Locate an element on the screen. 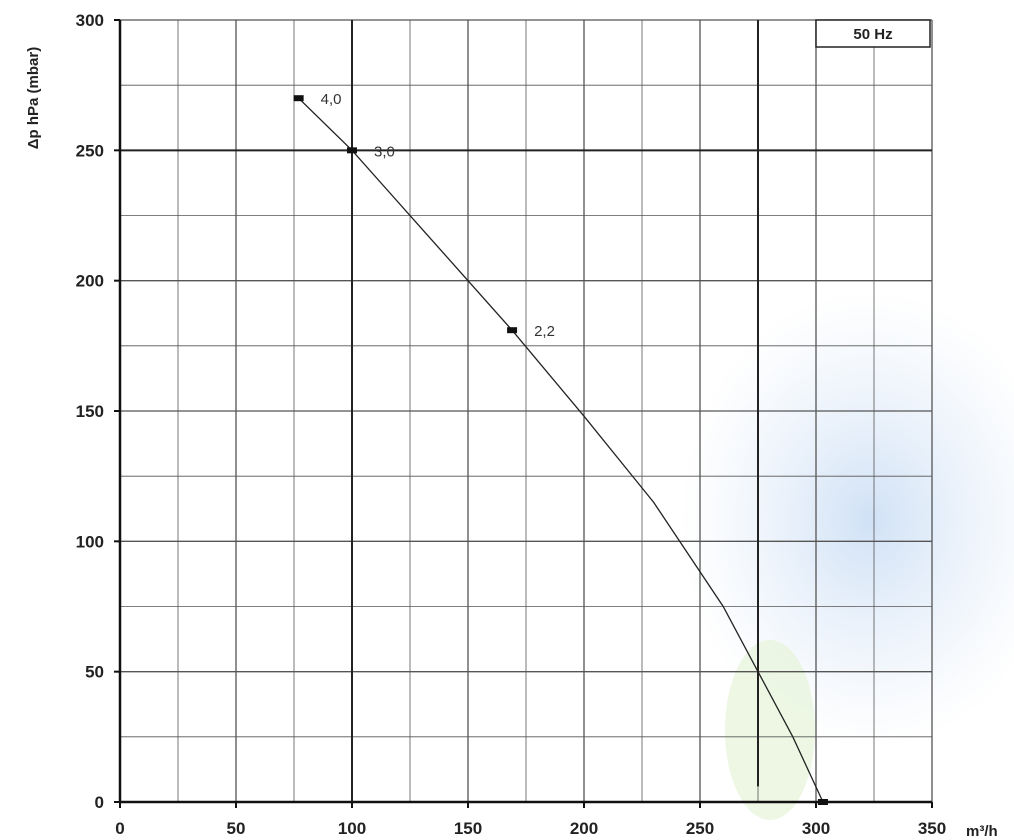 This screenshot has height=840, width=1014. legend-label: 50 Hz is located at coordinates (872, 34).